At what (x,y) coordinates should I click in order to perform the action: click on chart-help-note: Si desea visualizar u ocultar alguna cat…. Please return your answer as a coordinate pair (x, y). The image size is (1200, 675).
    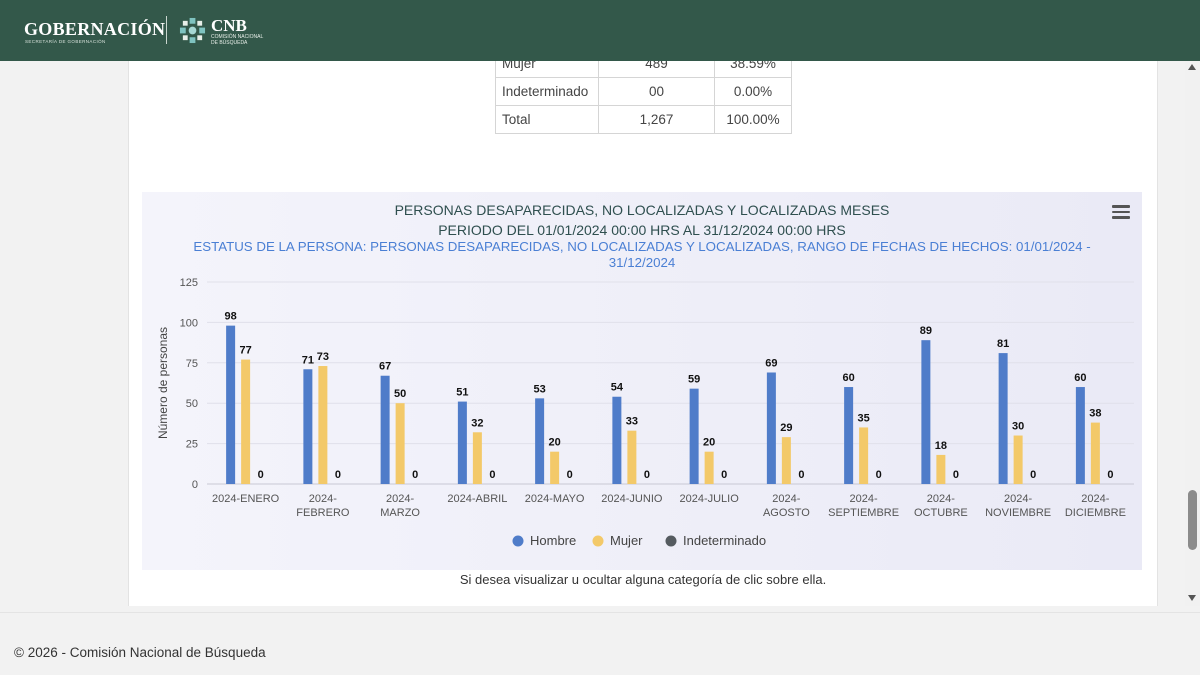
    Looking at the image, I should click on (643, 579).